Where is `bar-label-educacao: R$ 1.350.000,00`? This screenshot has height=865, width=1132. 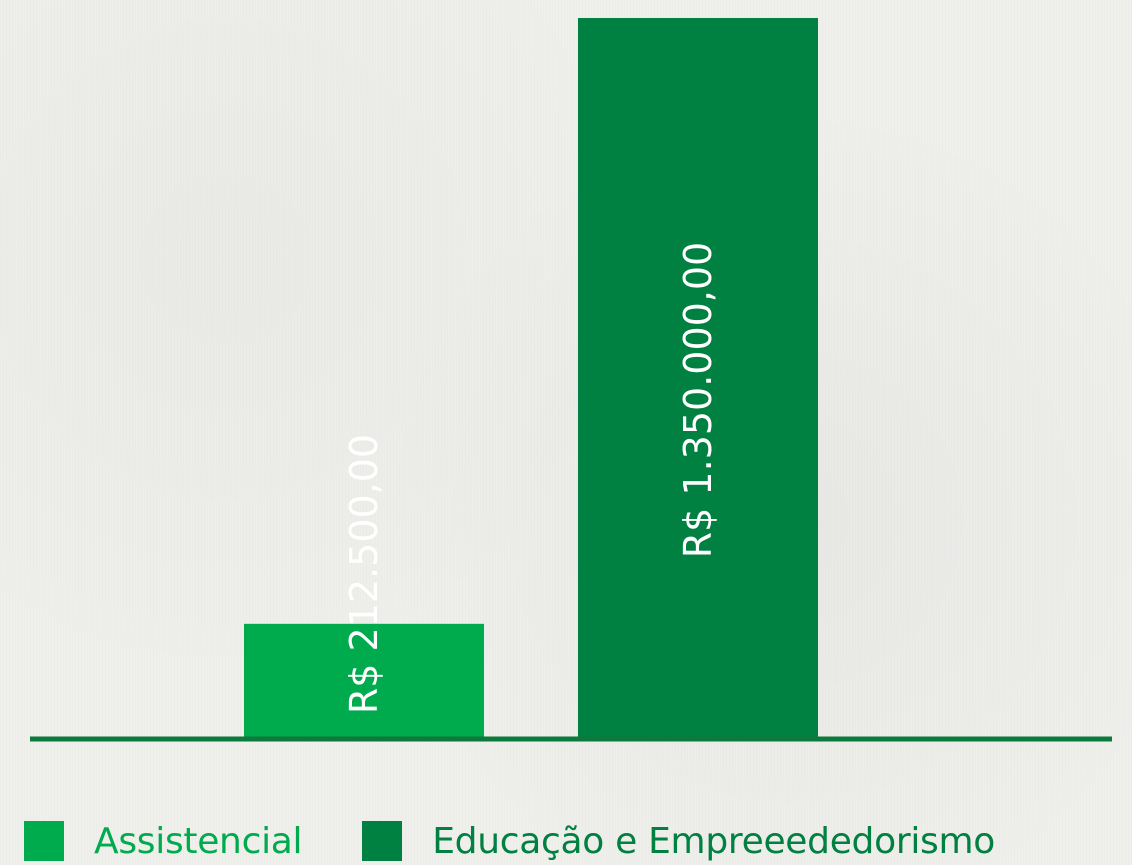
bar-label-educacao: R$ 1.350.000,00 is located at coordinates (698, 400).